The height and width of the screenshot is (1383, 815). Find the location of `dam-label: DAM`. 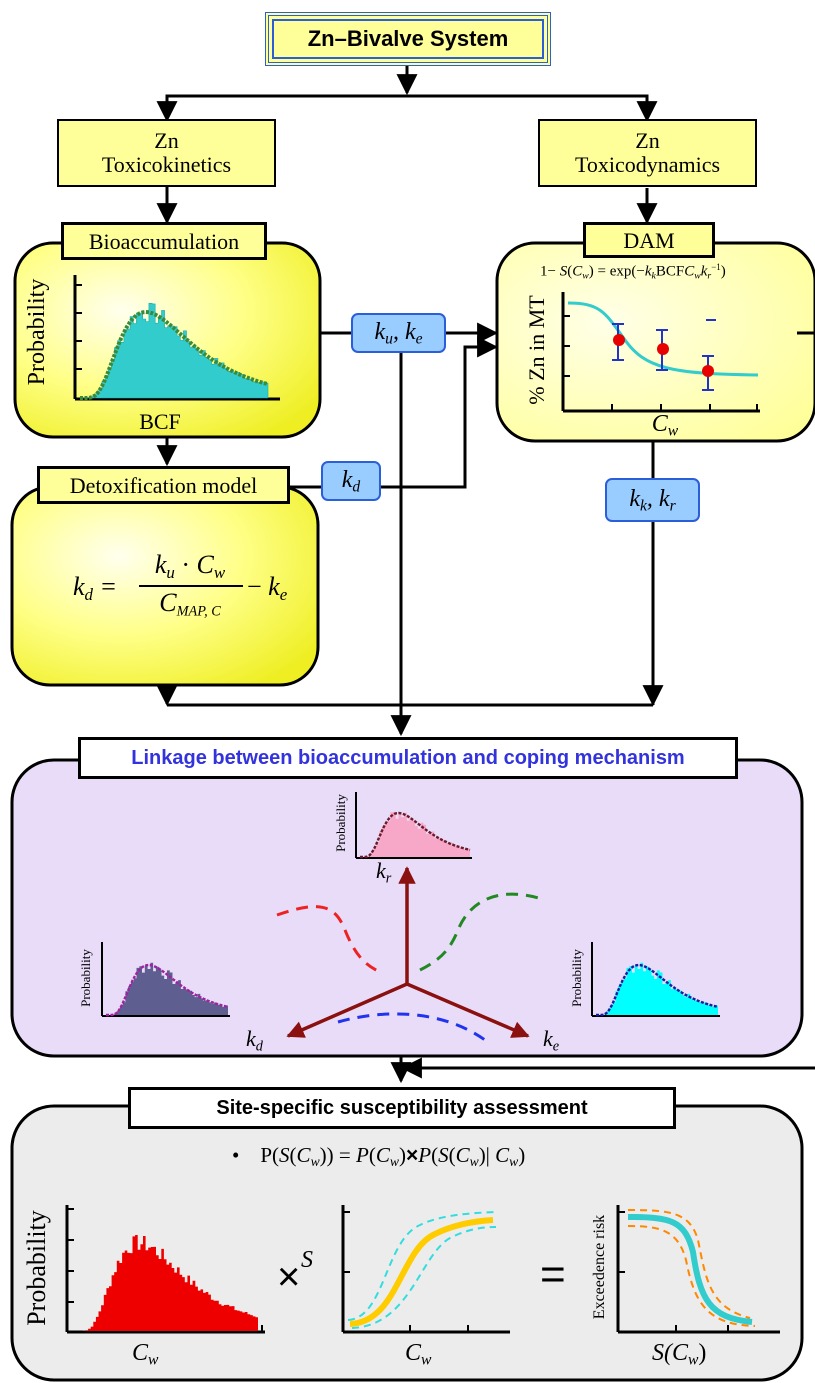

dam-label: DAM is located at coordinates (649, 240).